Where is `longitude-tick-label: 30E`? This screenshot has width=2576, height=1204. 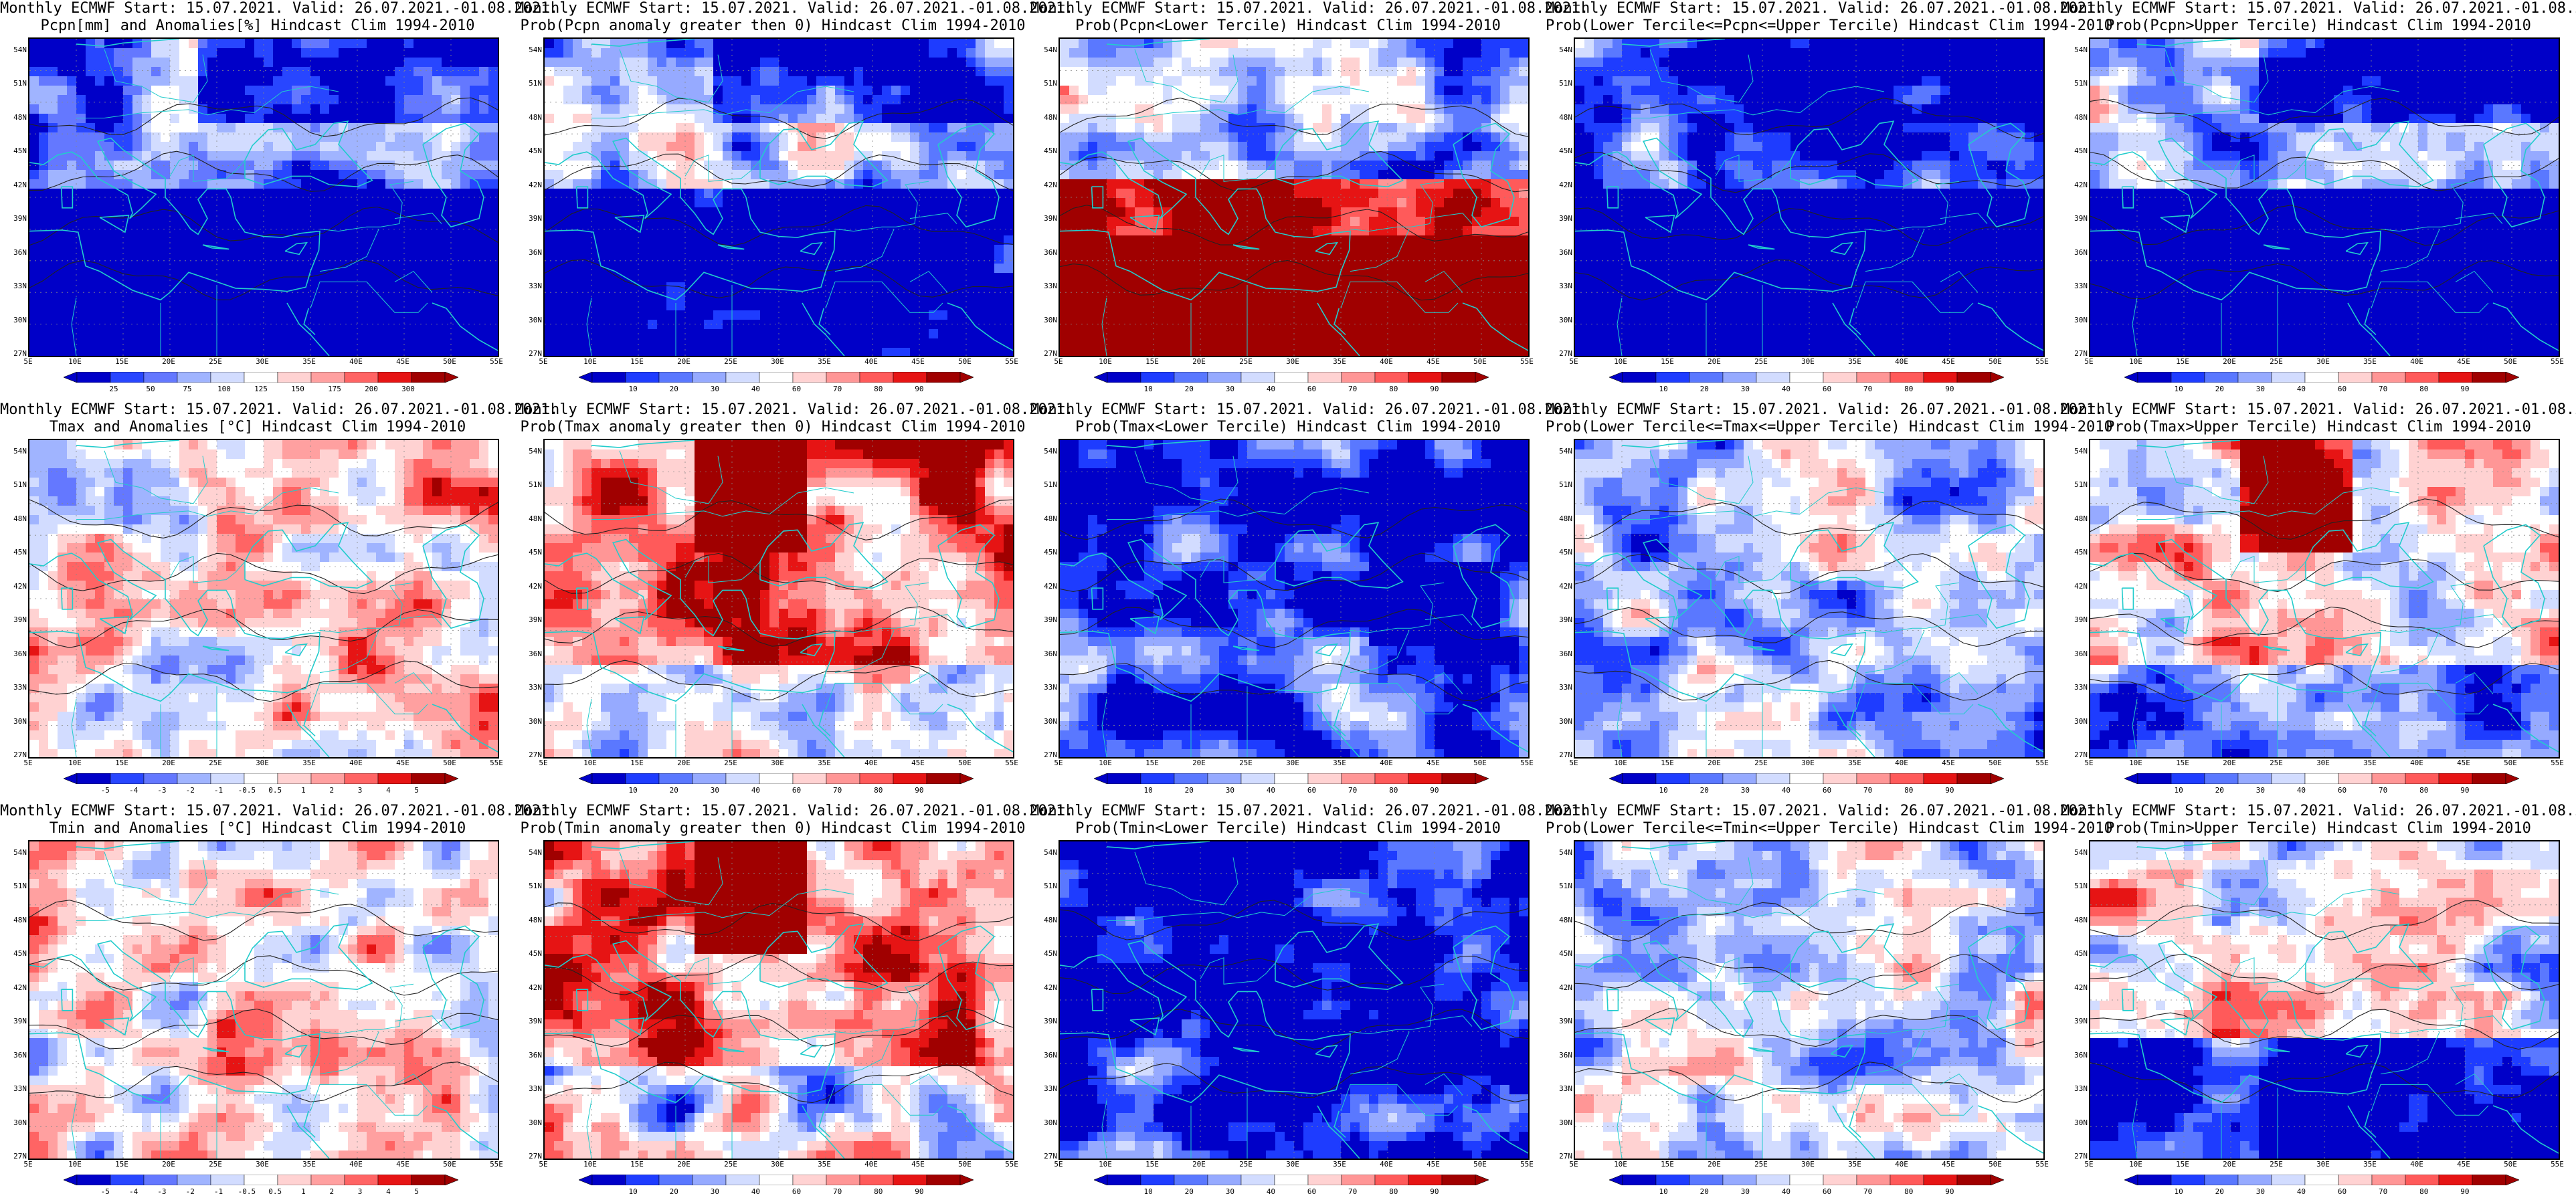 longitude-tick-label: 30E is located at coordinates (777, 361).